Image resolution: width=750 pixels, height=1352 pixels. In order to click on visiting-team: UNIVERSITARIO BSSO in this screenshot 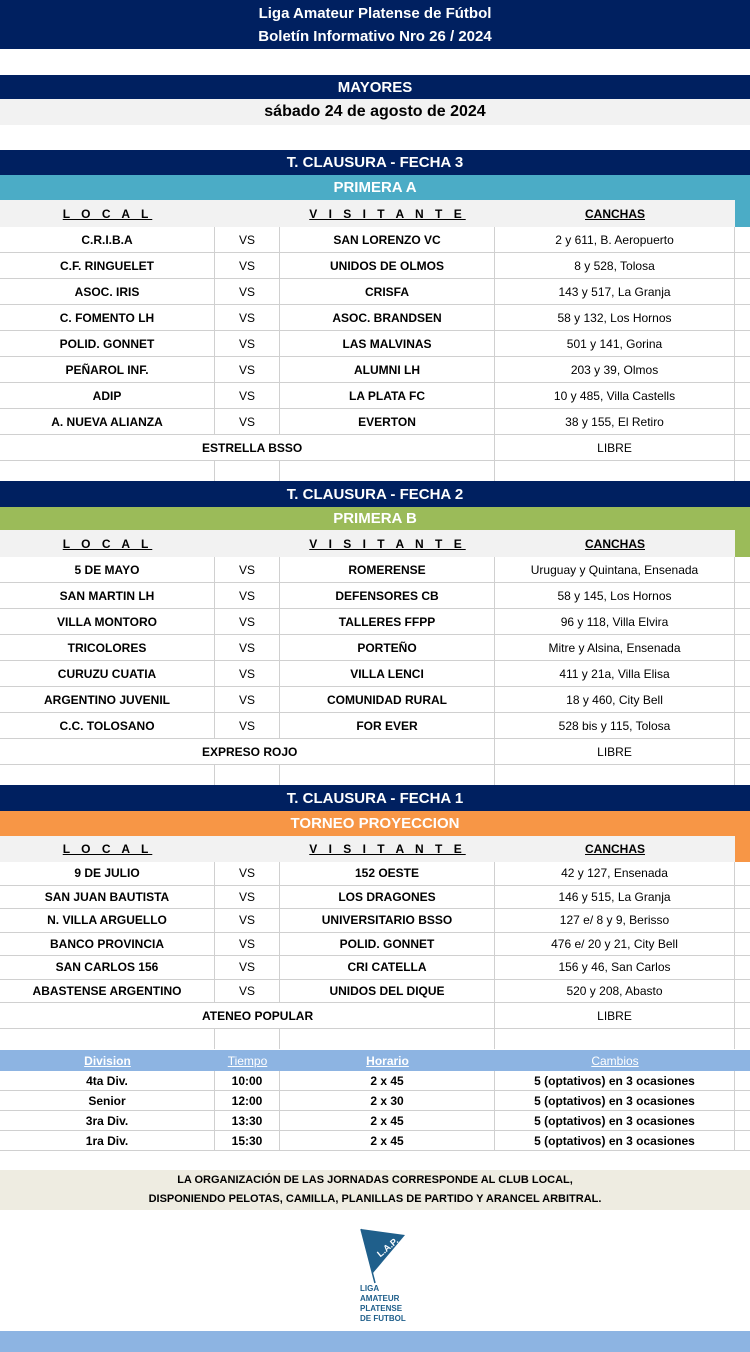, I will do `click(387, 920)`.